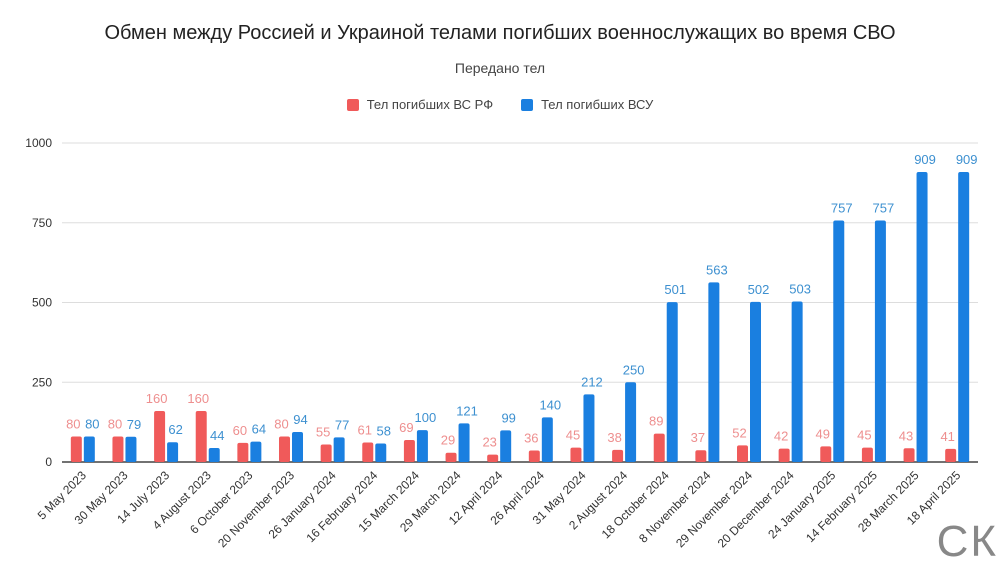 The width and height of the screenshot is (1000, 575). I want to click on data-label: 503, so click(800, 289).